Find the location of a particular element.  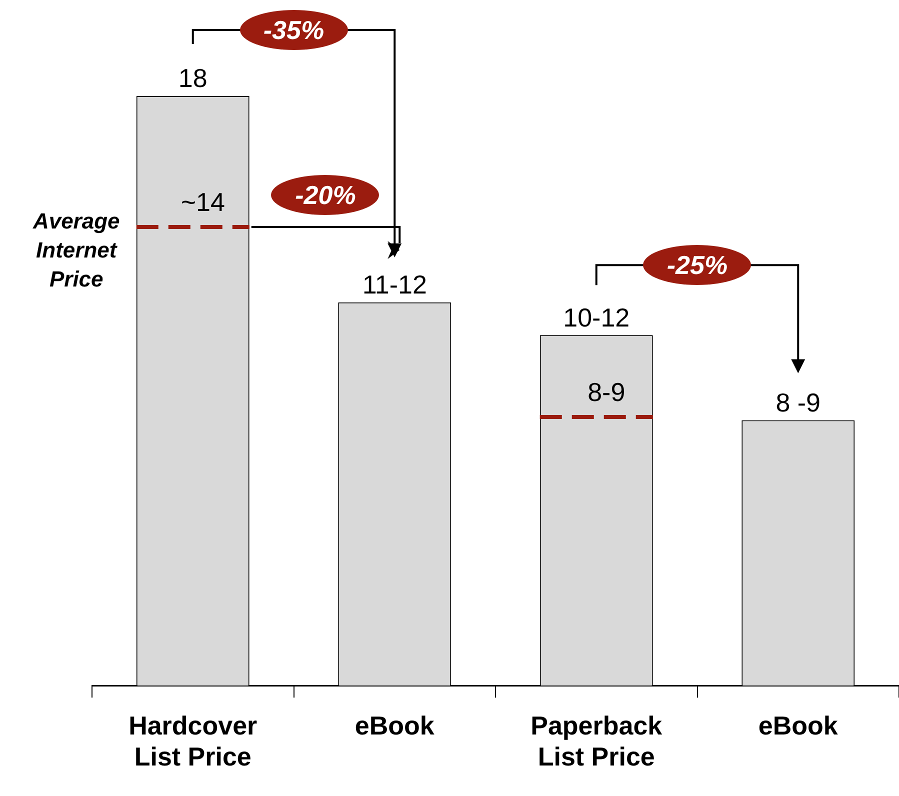

legend-label: ~14 is located at coordinates (202, 202).